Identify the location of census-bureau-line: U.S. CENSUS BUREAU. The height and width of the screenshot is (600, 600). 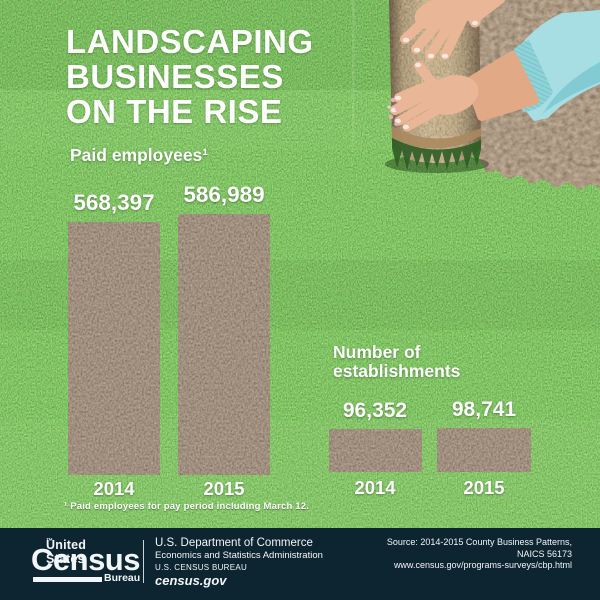
(201, 567).